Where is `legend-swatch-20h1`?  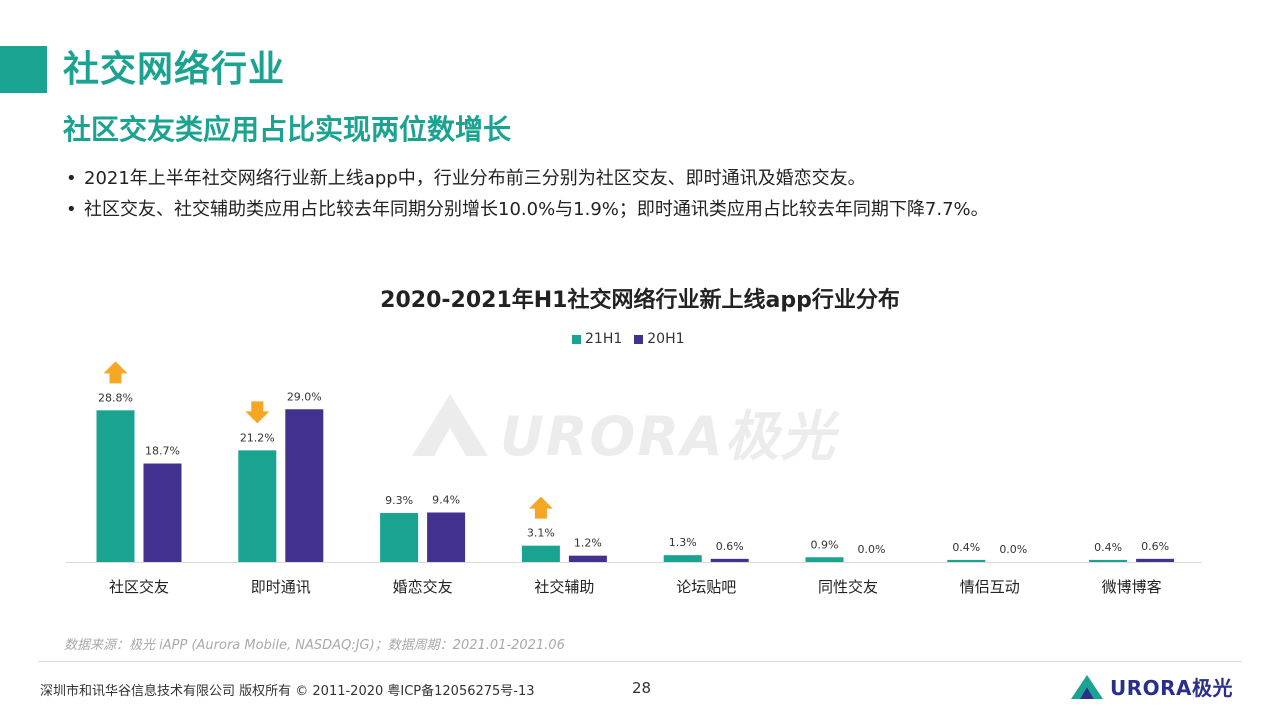
legend-swatch-20h1 is located at coordinates (639, 339).